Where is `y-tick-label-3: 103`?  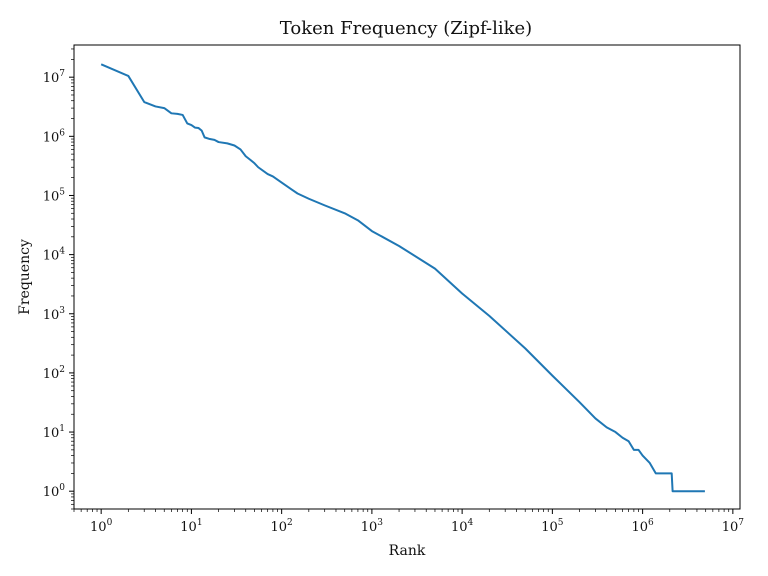 y-tick-label-3: 103 is located at coordinates (54, 314).